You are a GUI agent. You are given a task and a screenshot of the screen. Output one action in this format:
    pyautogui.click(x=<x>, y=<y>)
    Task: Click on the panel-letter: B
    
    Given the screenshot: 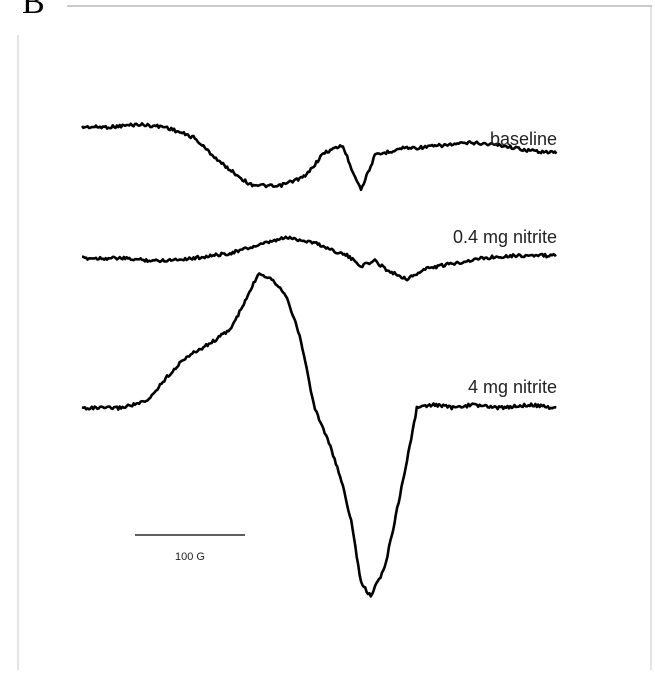 What is the action you would take?
    pyautogui.click(x=33, y=10)
    